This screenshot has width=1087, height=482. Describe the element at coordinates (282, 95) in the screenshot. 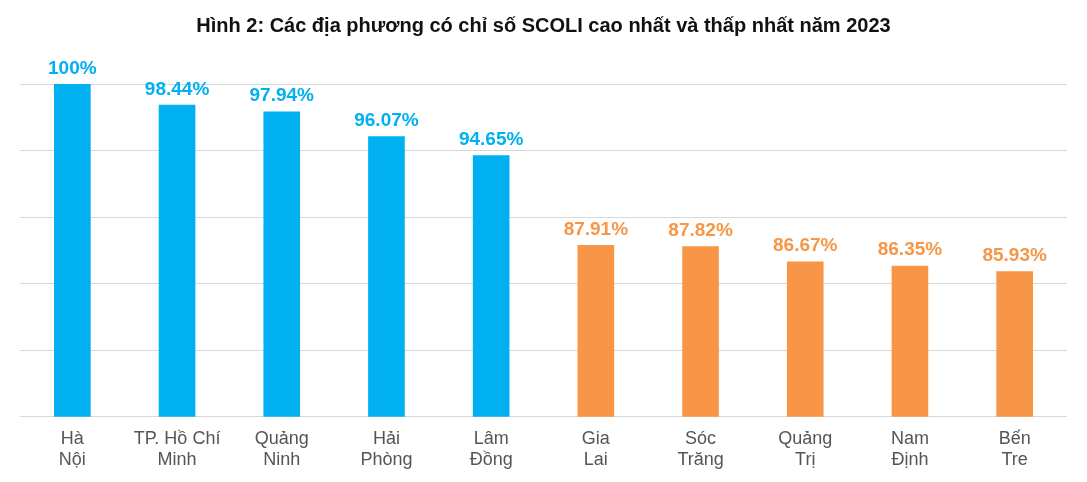

I see `data-label: 97.94%` at that location.